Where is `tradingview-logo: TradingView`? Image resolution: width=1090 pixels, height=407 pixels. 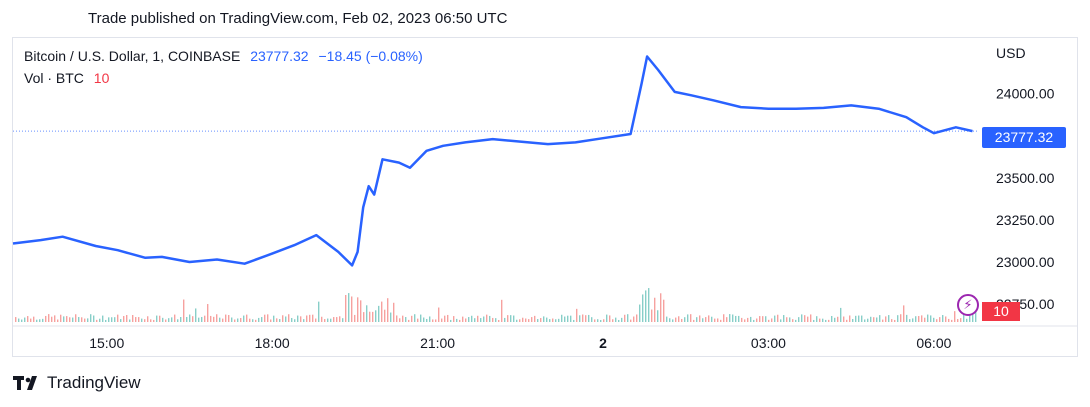 tradingview-logo: TradingView is located at coordinates (77, 383).